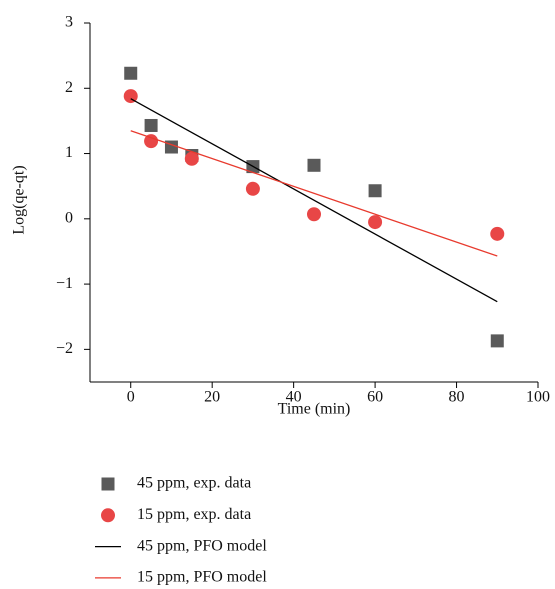 The width and height of the screenshot is (555, 589). Describe the element at coordinates (69, 87) in the screenshot. I see `y-tick-label: 2` at that location.